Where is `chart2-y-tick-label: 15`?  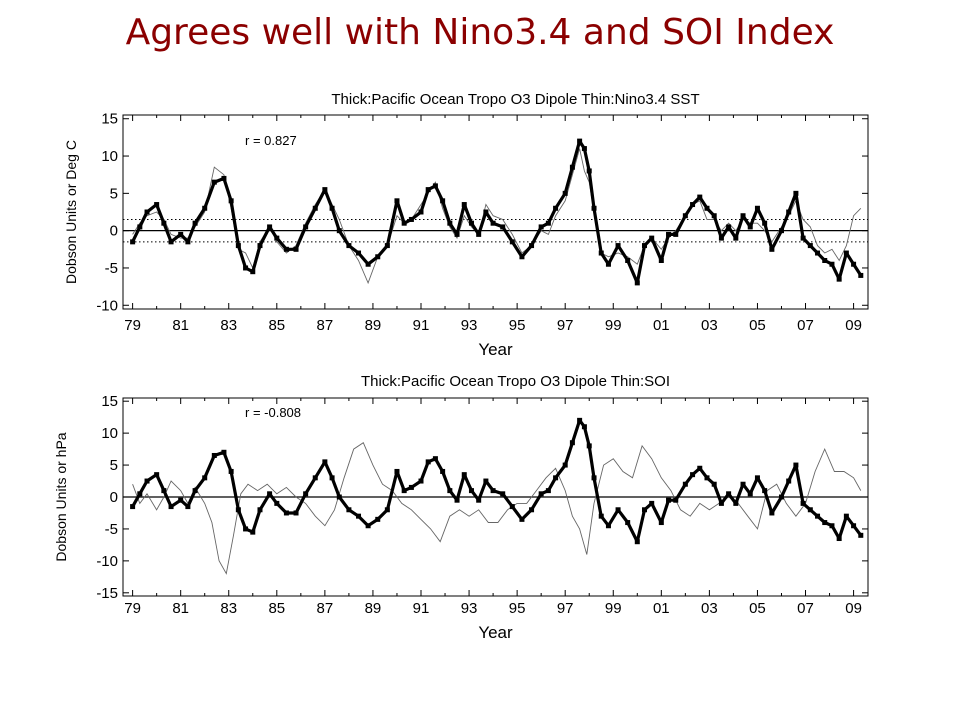
chart2-y-tick-label: 15 is located at coordinates (109, 401).